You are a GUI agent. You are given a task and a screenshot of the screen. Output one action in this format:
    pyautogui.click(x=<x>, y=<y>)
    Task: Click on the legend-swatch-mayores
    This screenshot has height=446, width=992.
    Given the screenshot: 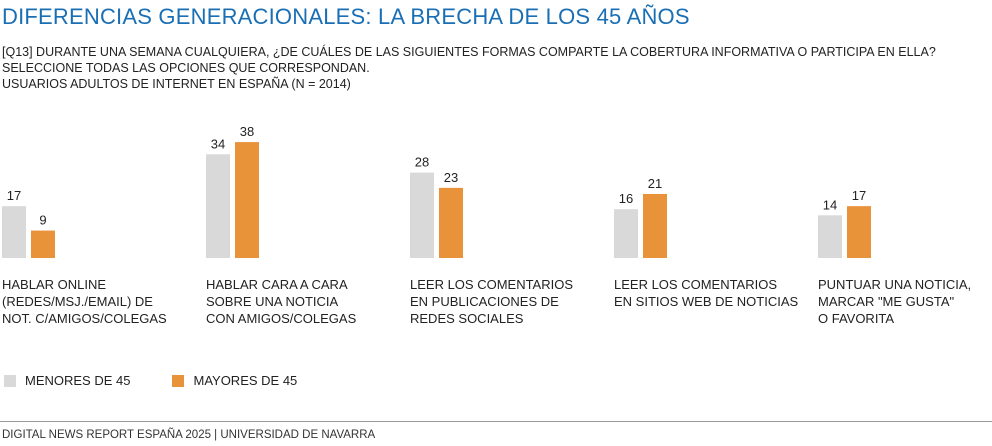 What is the action you would take?
    pyautogui.click(x=178, y=380)
    